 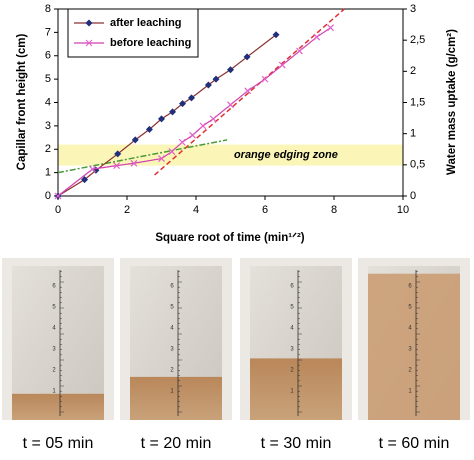 I want to click on y2-tick-label: 1, so click(x=413, y=134).